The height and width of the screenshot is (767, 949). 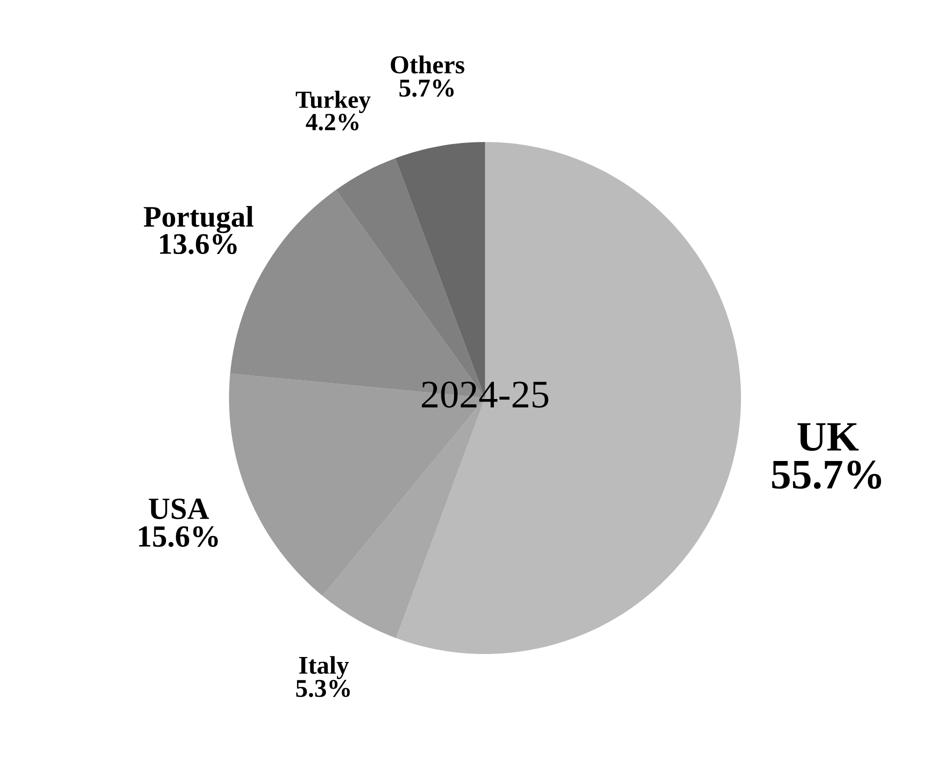 What do you see at coordinates (427, 64) in the screenshot?
I see `slice-label: Others` at bounding box center [427, 64].